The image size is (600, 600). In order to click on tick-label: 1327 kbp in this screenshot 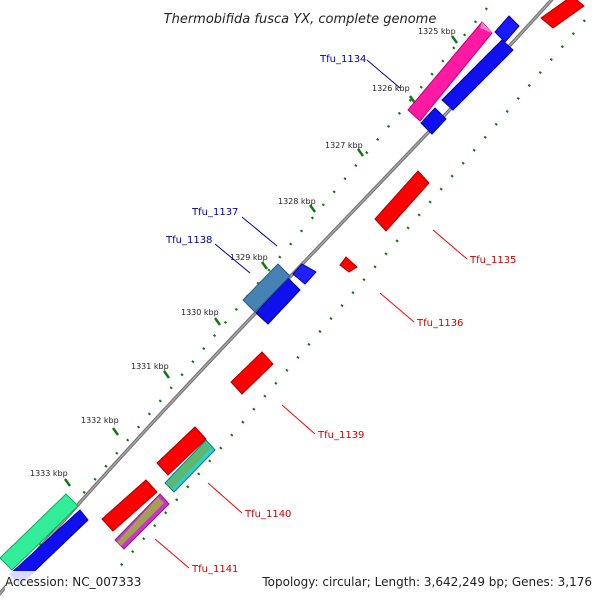, I will do `click(344, 145)`.